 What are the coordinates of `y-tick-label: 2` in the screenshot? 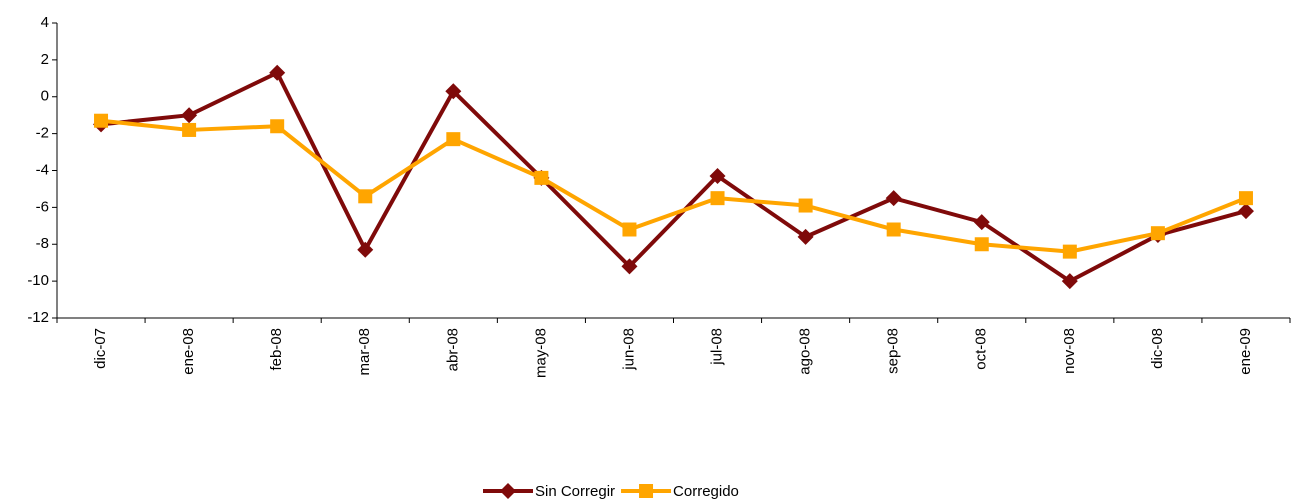 It's located at (45, 59).